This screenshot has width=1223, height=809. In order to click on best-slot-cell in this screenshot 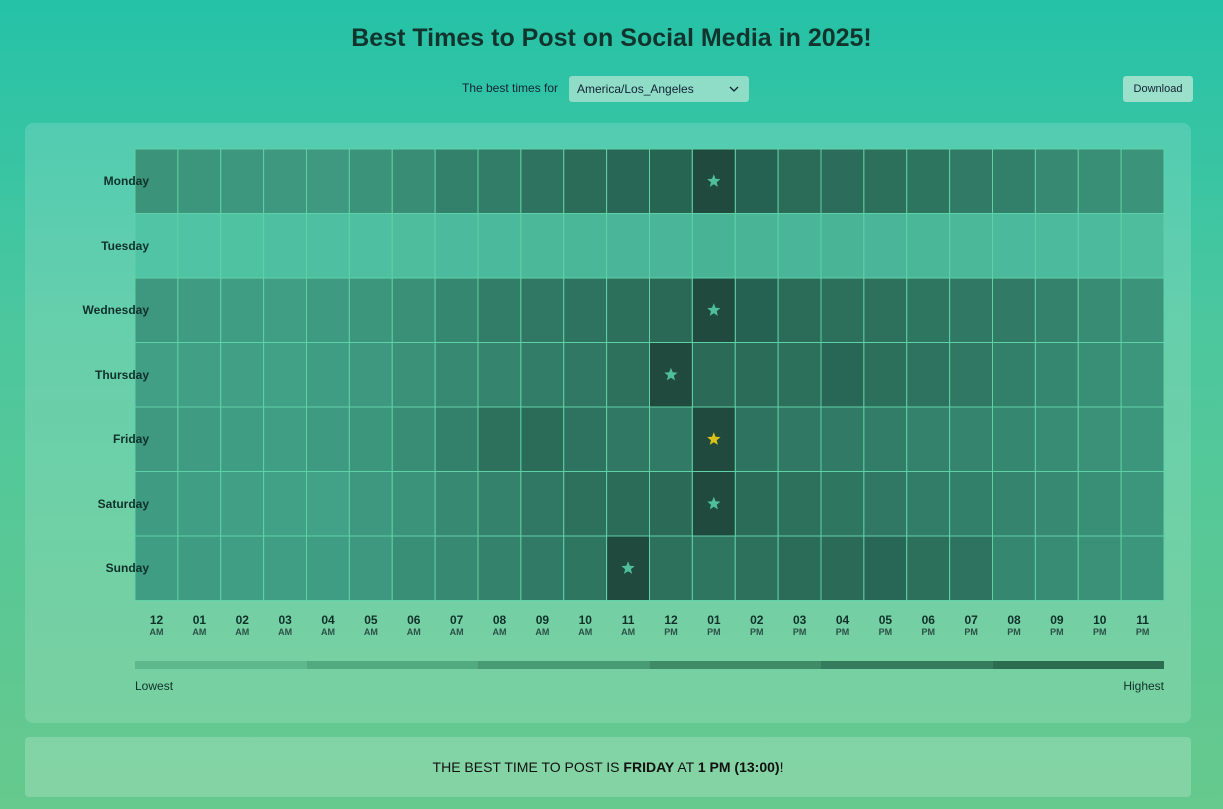, I will do `click(713, 310)`.